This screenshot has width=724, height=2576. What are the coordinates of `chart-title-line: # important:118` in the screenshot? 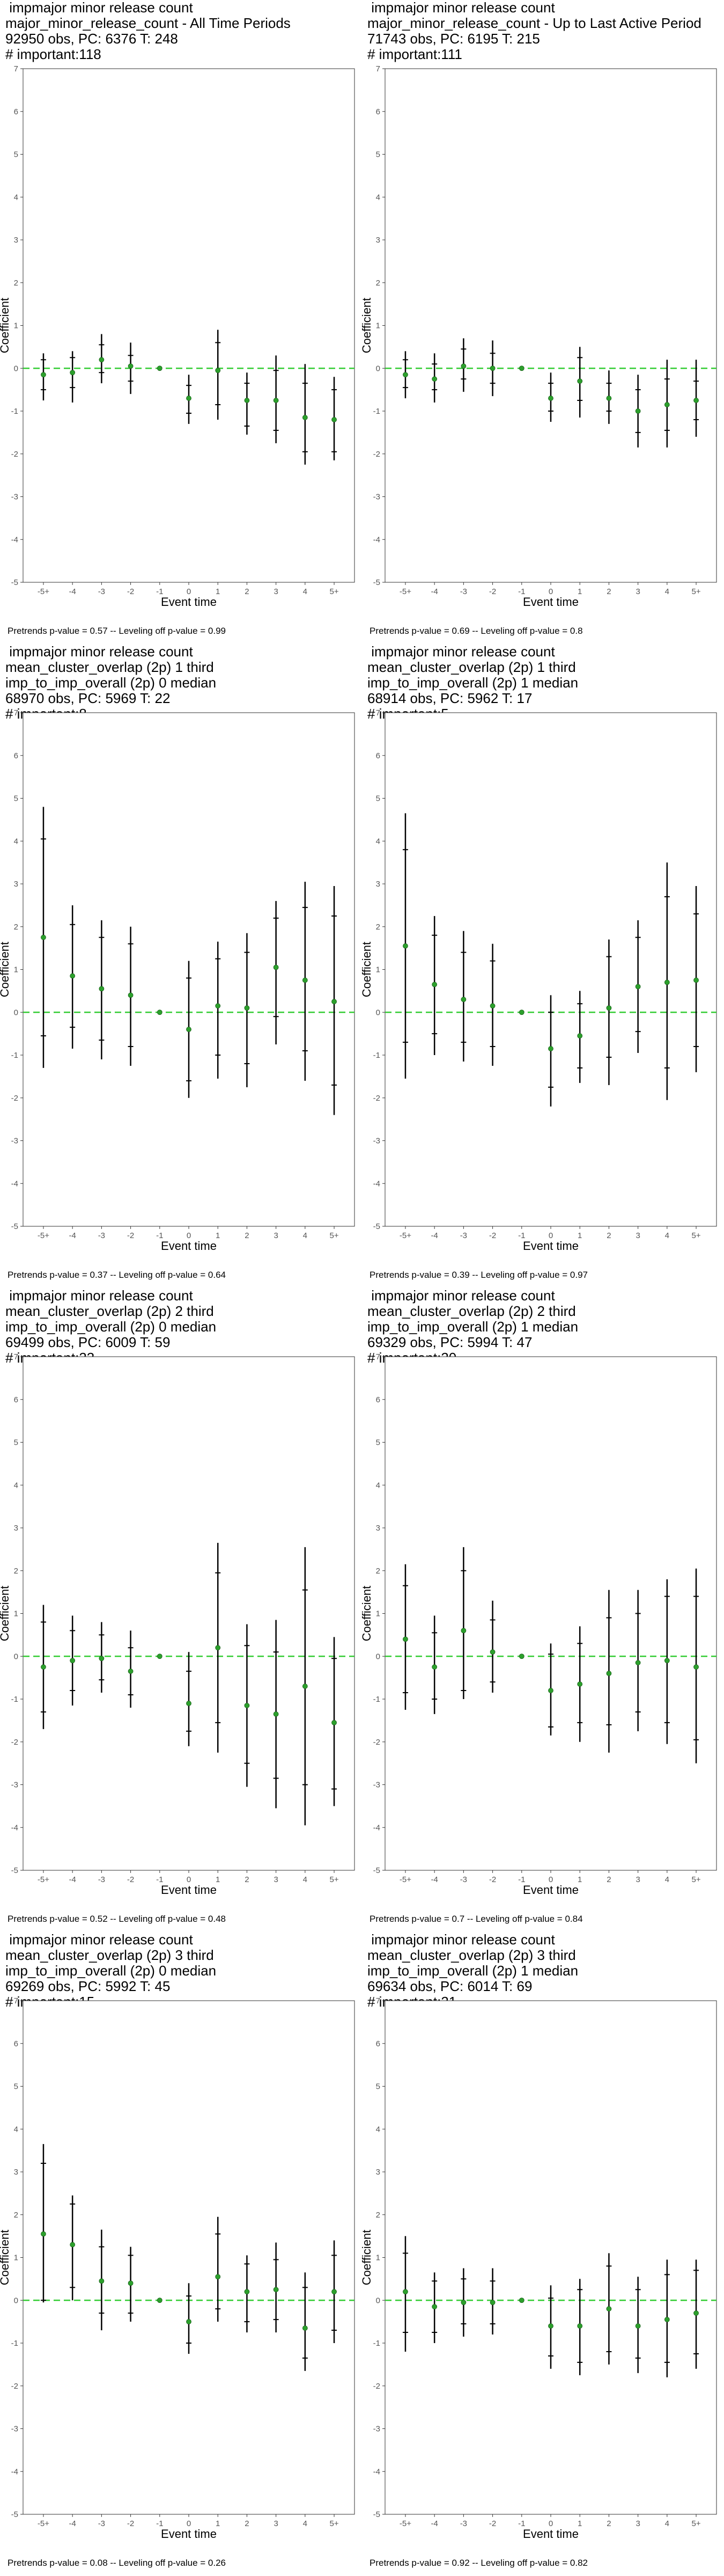 It's located at (53, 54).